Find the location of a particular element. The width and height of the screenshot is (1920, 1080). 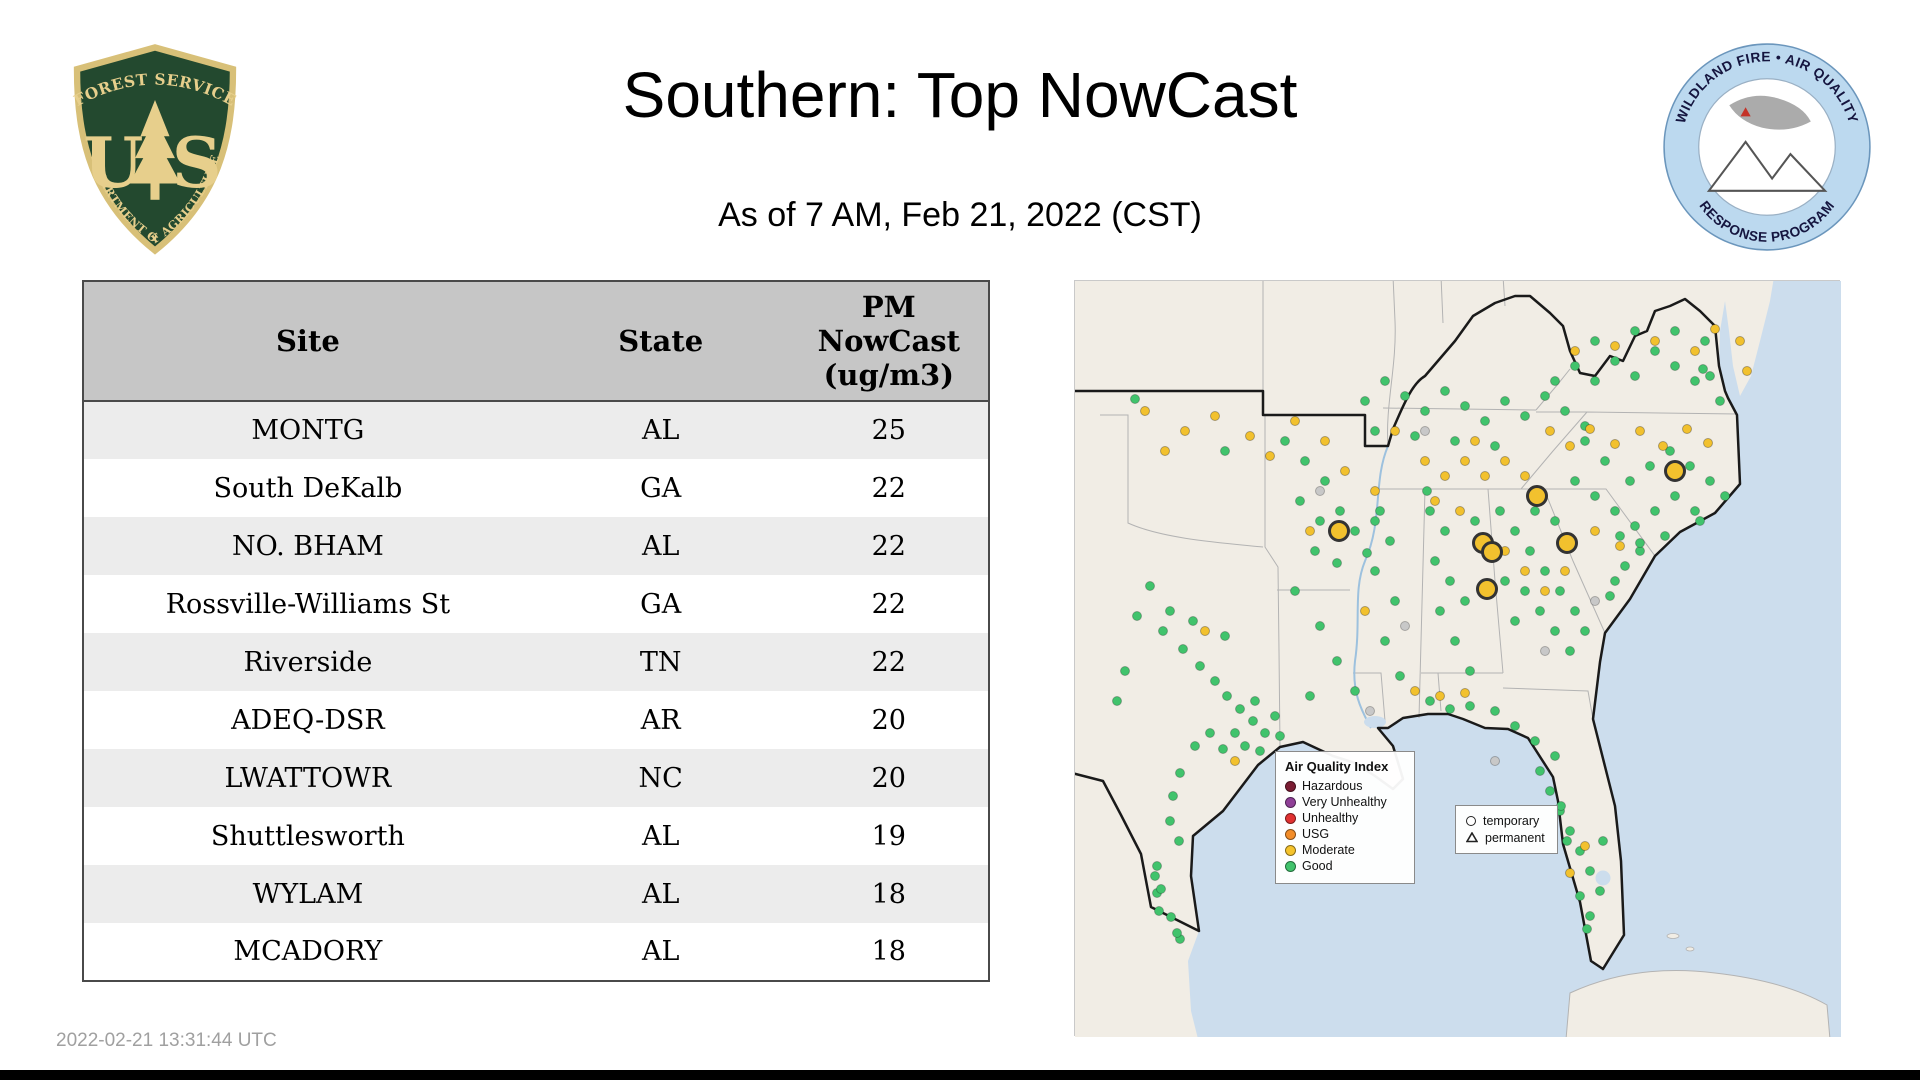

value-cell: 19 is located at coordinates (888, 836).